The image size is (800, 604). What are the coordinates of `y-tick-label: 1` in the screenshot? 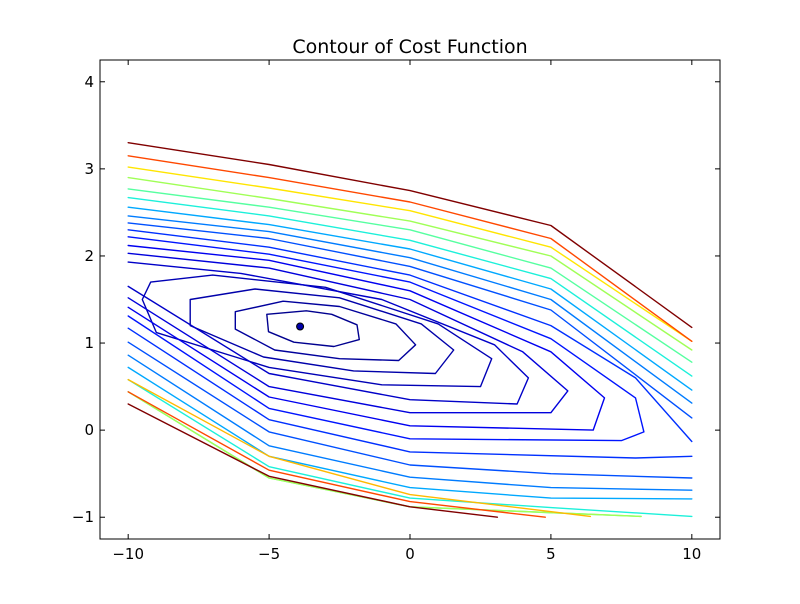 It's located at (89, 343).